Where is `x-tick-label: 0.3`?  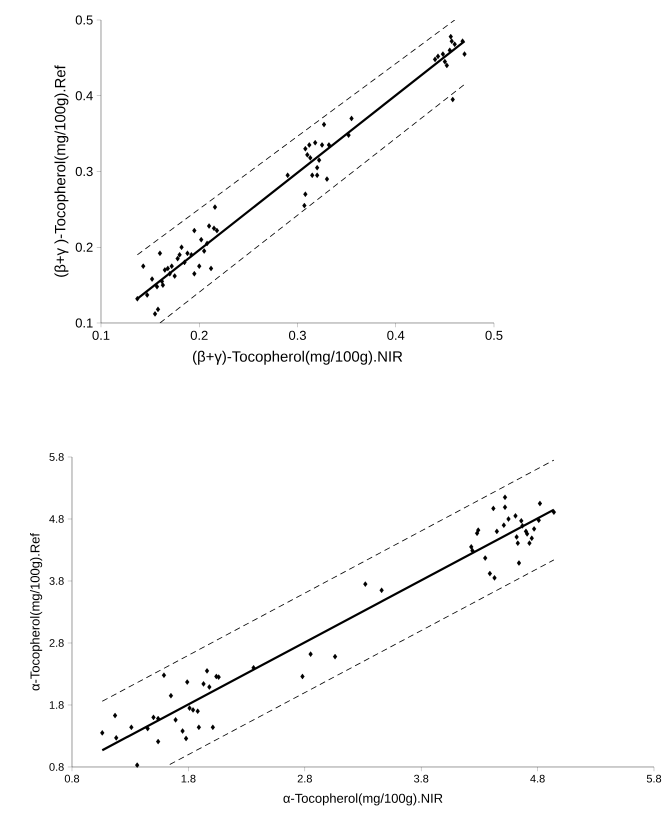
x-tick-label: 0.3 is located at coordinates (297, 335).